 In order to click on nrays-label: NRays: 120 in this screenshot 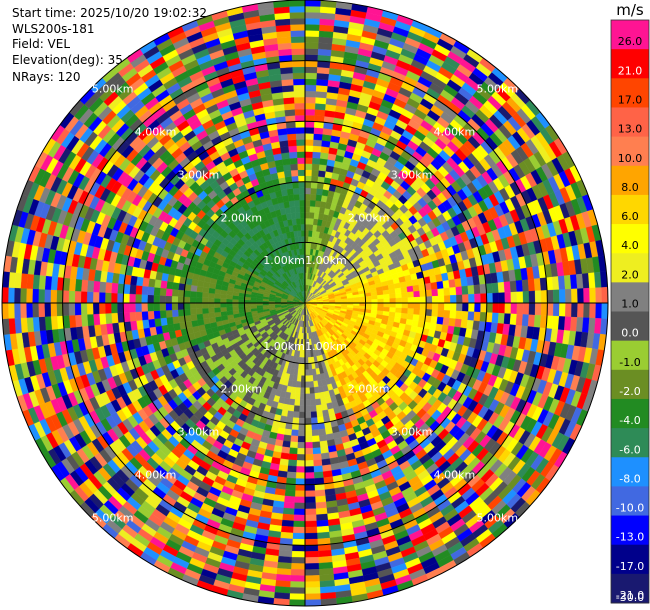, I will do `click(46, 77)`.